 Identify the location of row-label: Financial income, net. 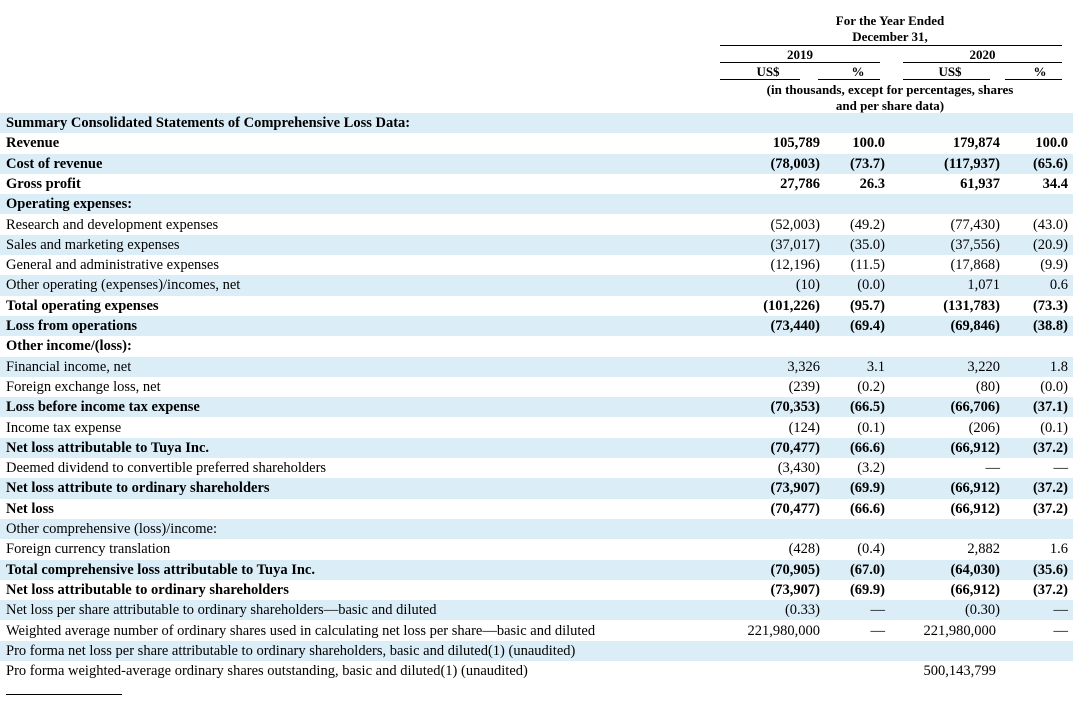
(69, 366).